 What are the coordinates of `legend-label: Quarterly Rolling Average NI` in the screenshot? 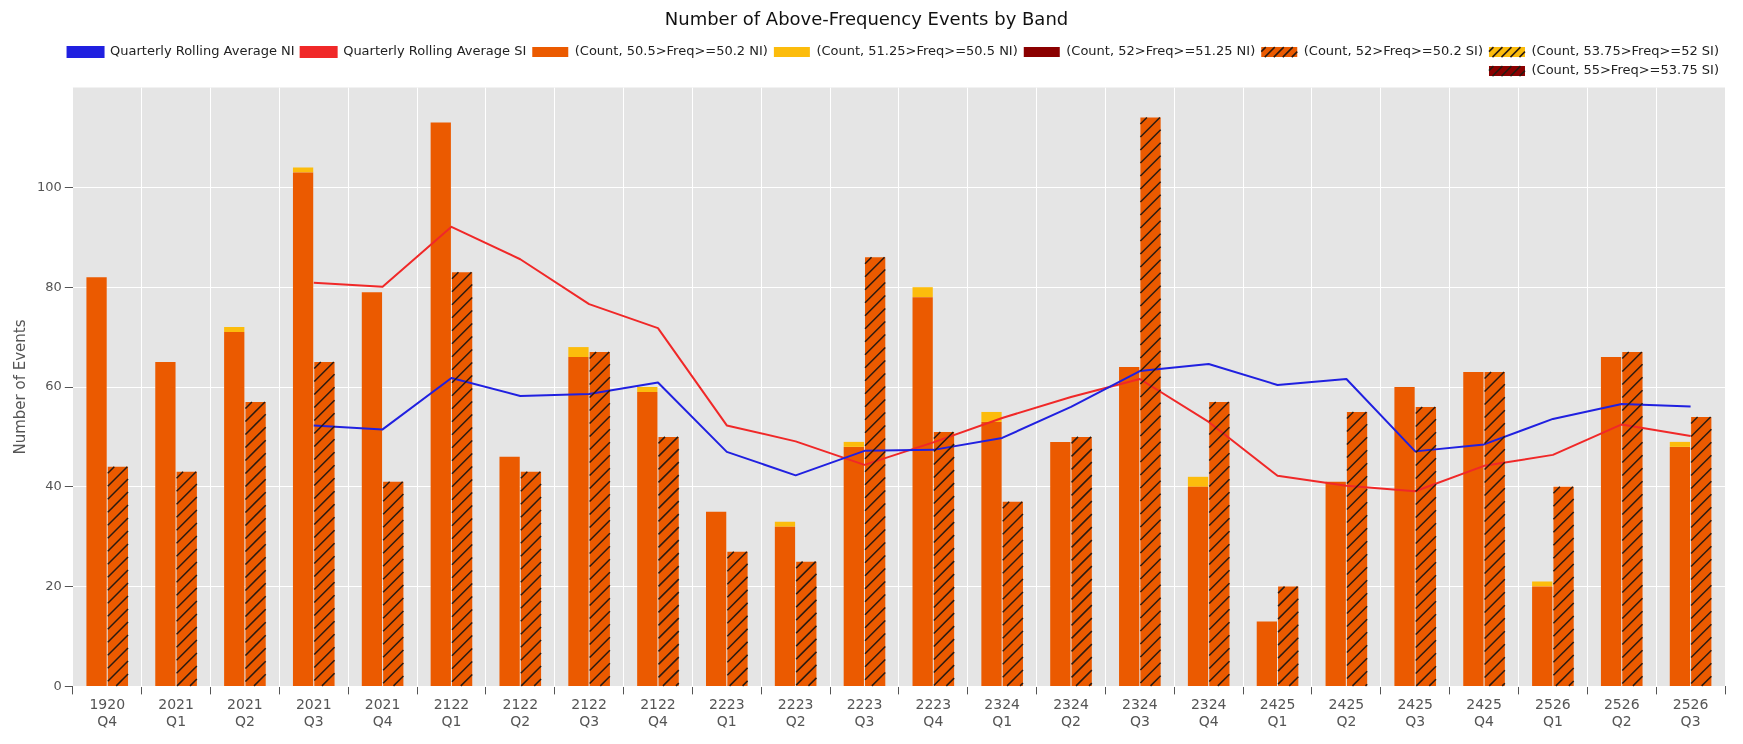 It's located at (202, 51).